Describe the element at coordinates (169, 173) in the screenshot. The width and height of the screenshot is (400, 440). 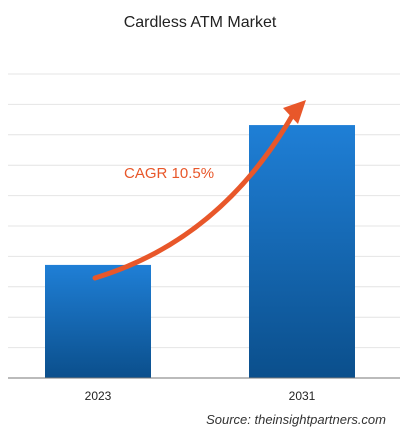
I see `cagr-annotation: CAGR 10.5%` at that location.